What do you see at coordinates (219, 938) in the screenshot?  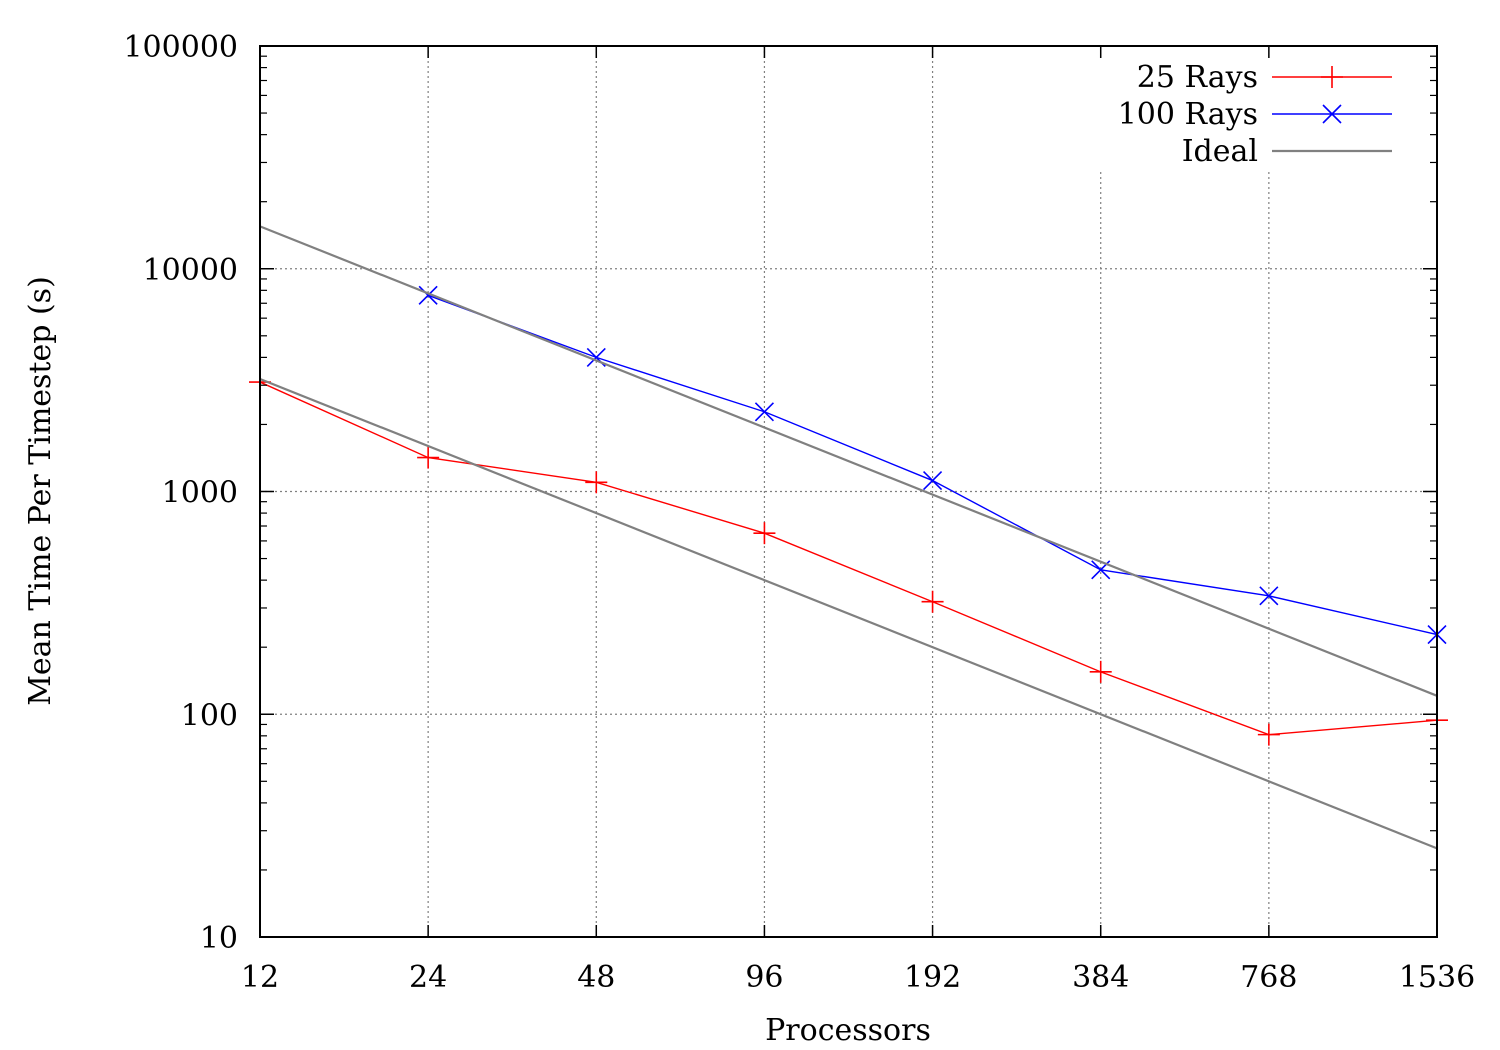 I see `y-tick-label: 10` at bounding box center [219, 938].